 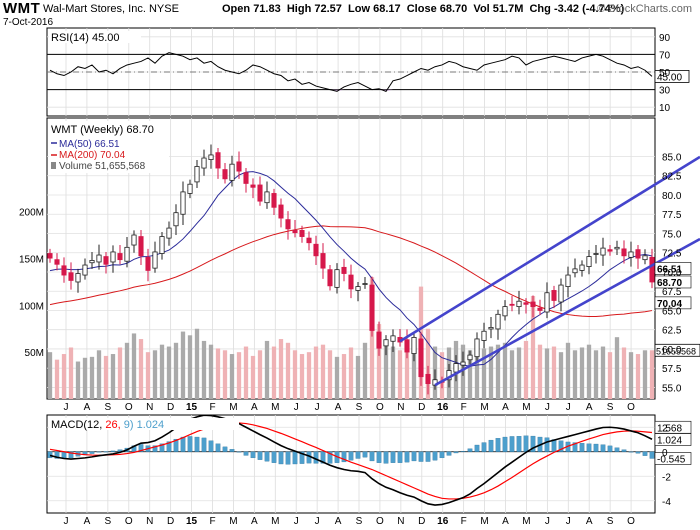 I want to click on price-tick-label: 60.0, so click(x=672, y=350).